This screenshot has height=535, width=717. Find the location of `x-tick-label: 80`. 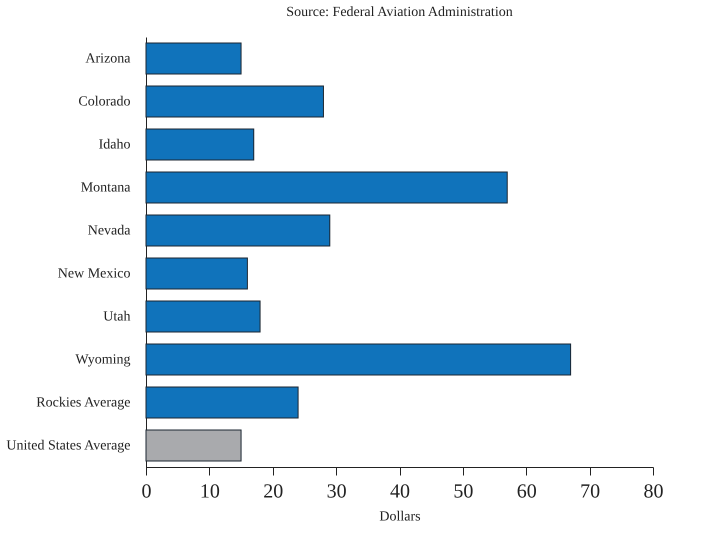

x-tick-label: 80 is located at coordinates (654, 491).